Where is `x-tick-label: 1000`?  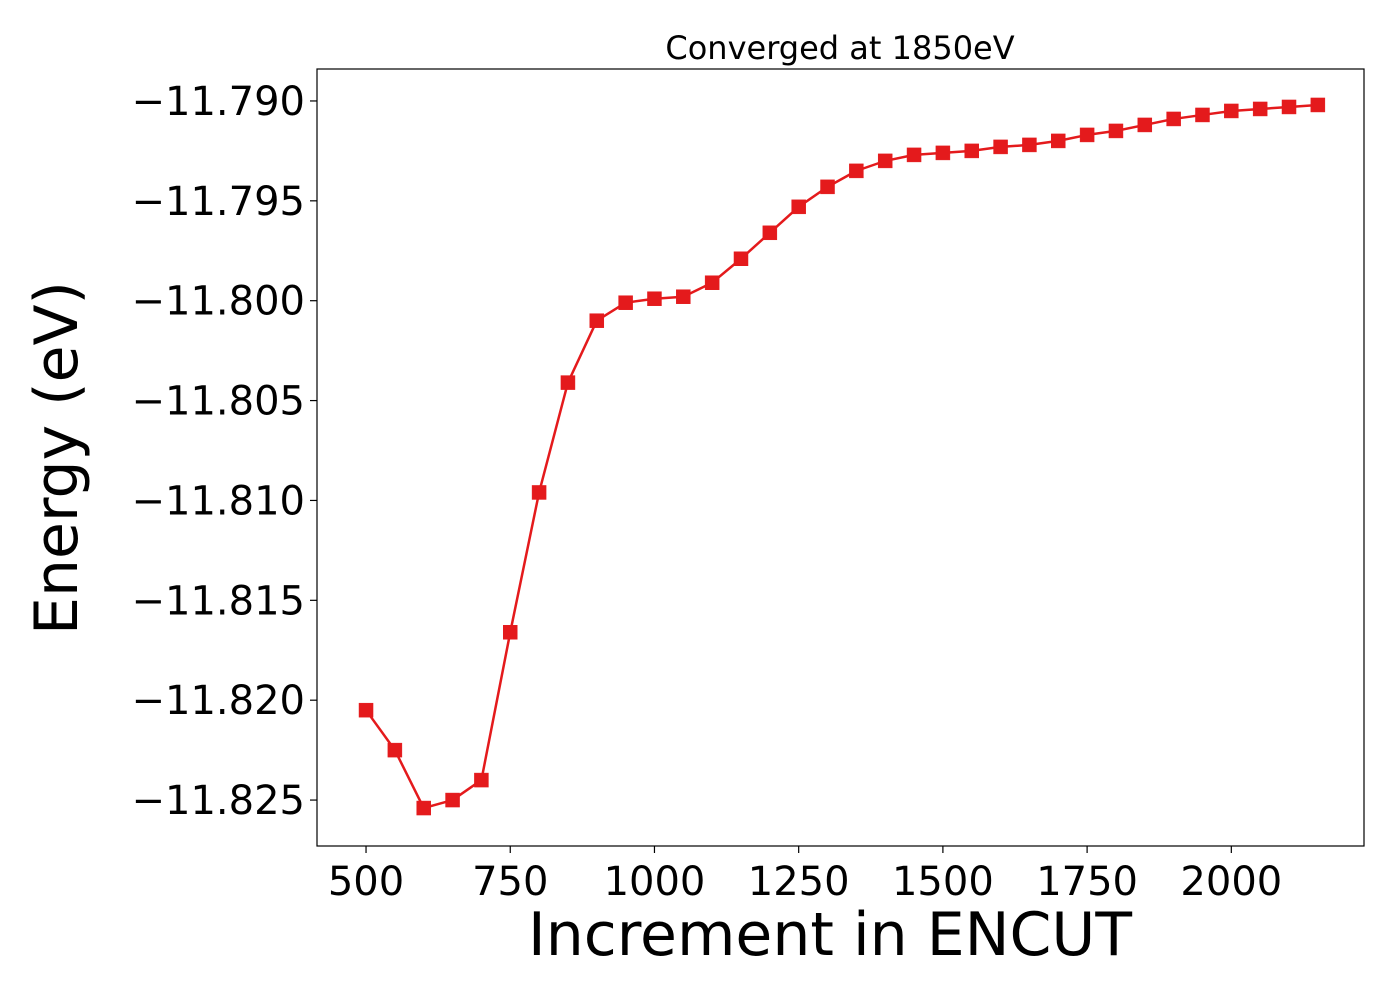
x-tick-label: 1000 is located at coordinates (655, 882).